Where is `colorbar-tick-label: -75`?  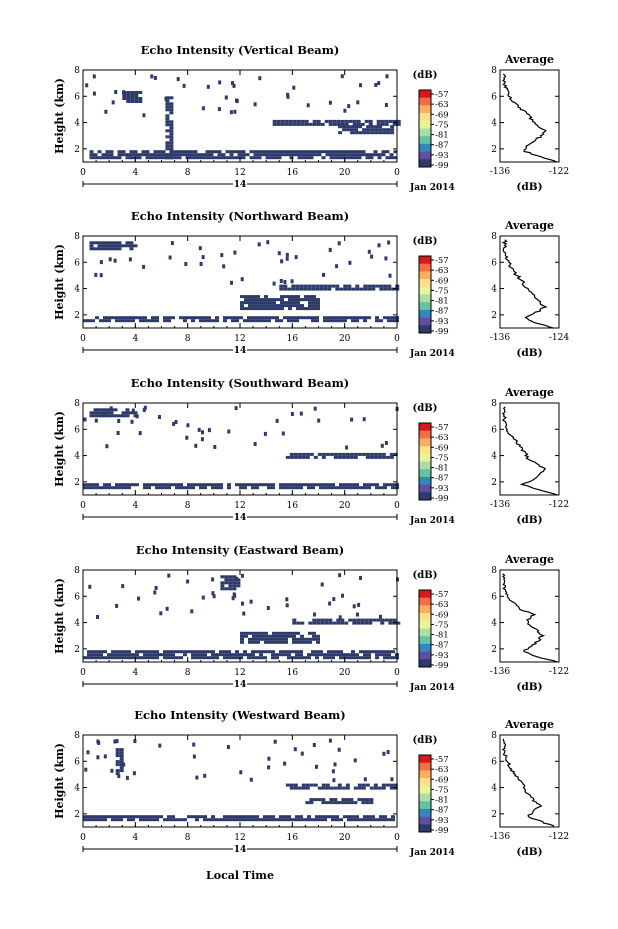 colorbar-tick-label: -75 is located at coordinates (442, 125).